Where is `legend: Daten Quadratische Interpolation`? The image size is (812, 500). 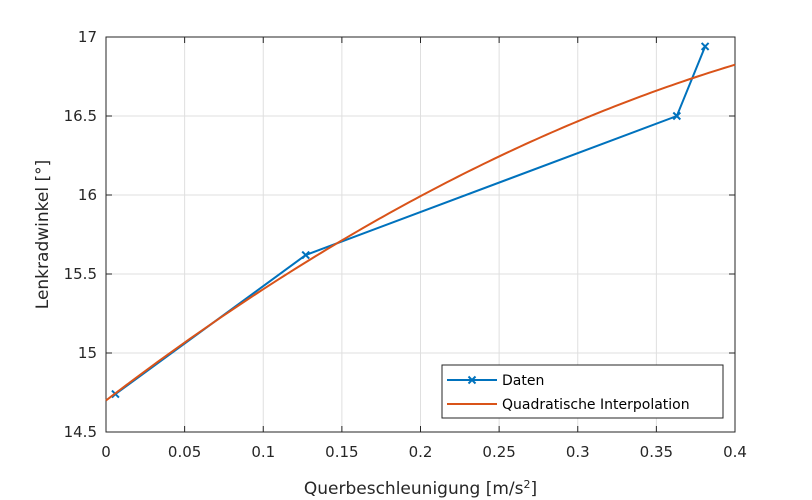 legend: Daten Quadratische Interpolation is located at coordinates (582, 391).